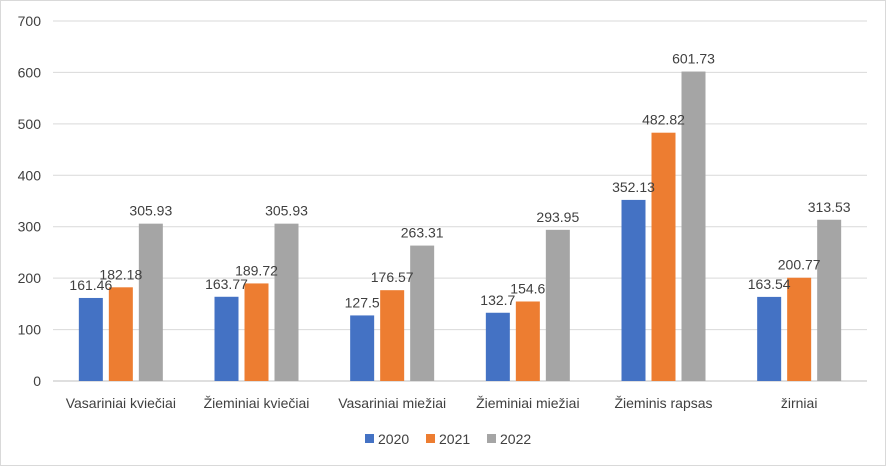  What do you see at coordinates (663, 120) in the screenshot?
I see `data-label: 482.82` at bounding box center [663, 120].